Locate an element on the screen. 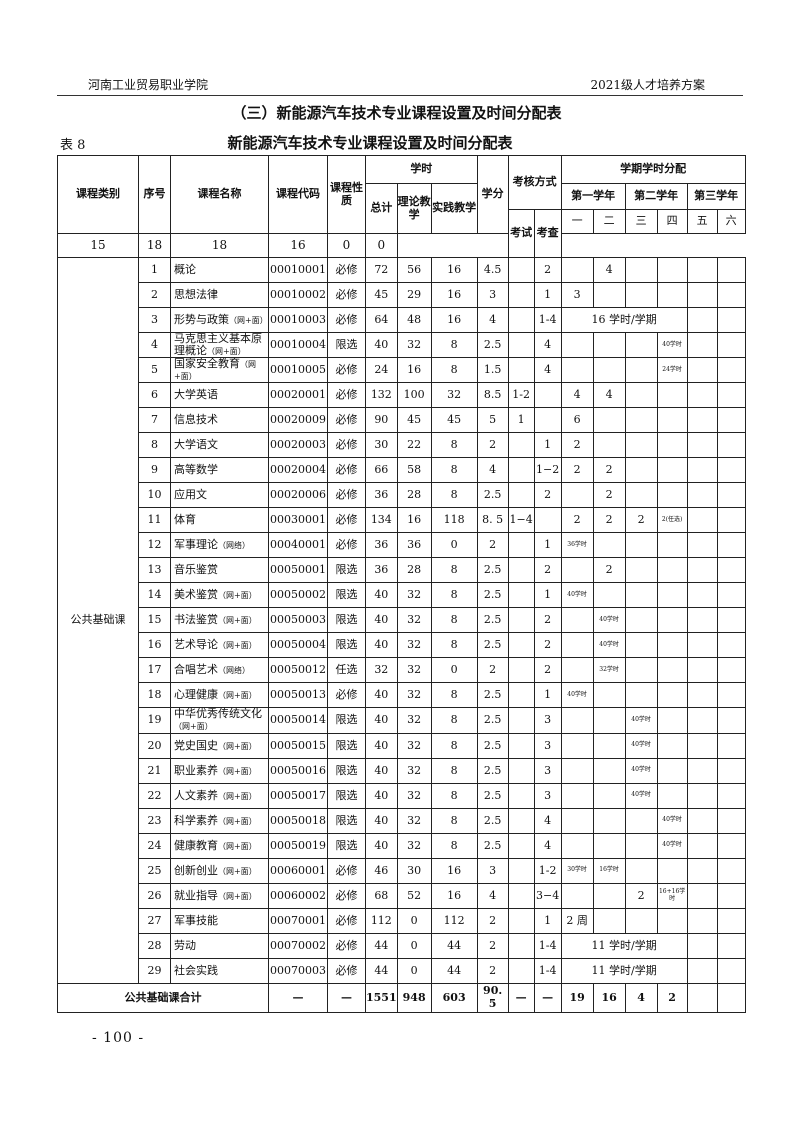  theory-cell: 28 is located at coordinates (414, 495).